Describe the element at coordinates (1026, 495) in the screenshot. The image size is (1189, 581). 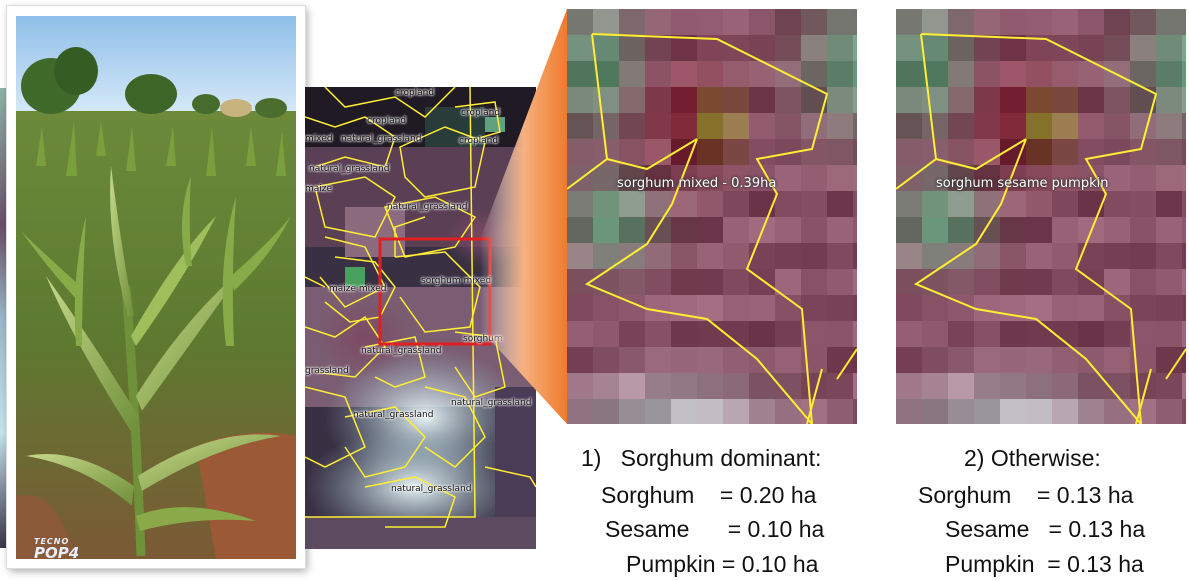
I see `caption2-sorghum: Sorghum = 0.13 ha` at that location.